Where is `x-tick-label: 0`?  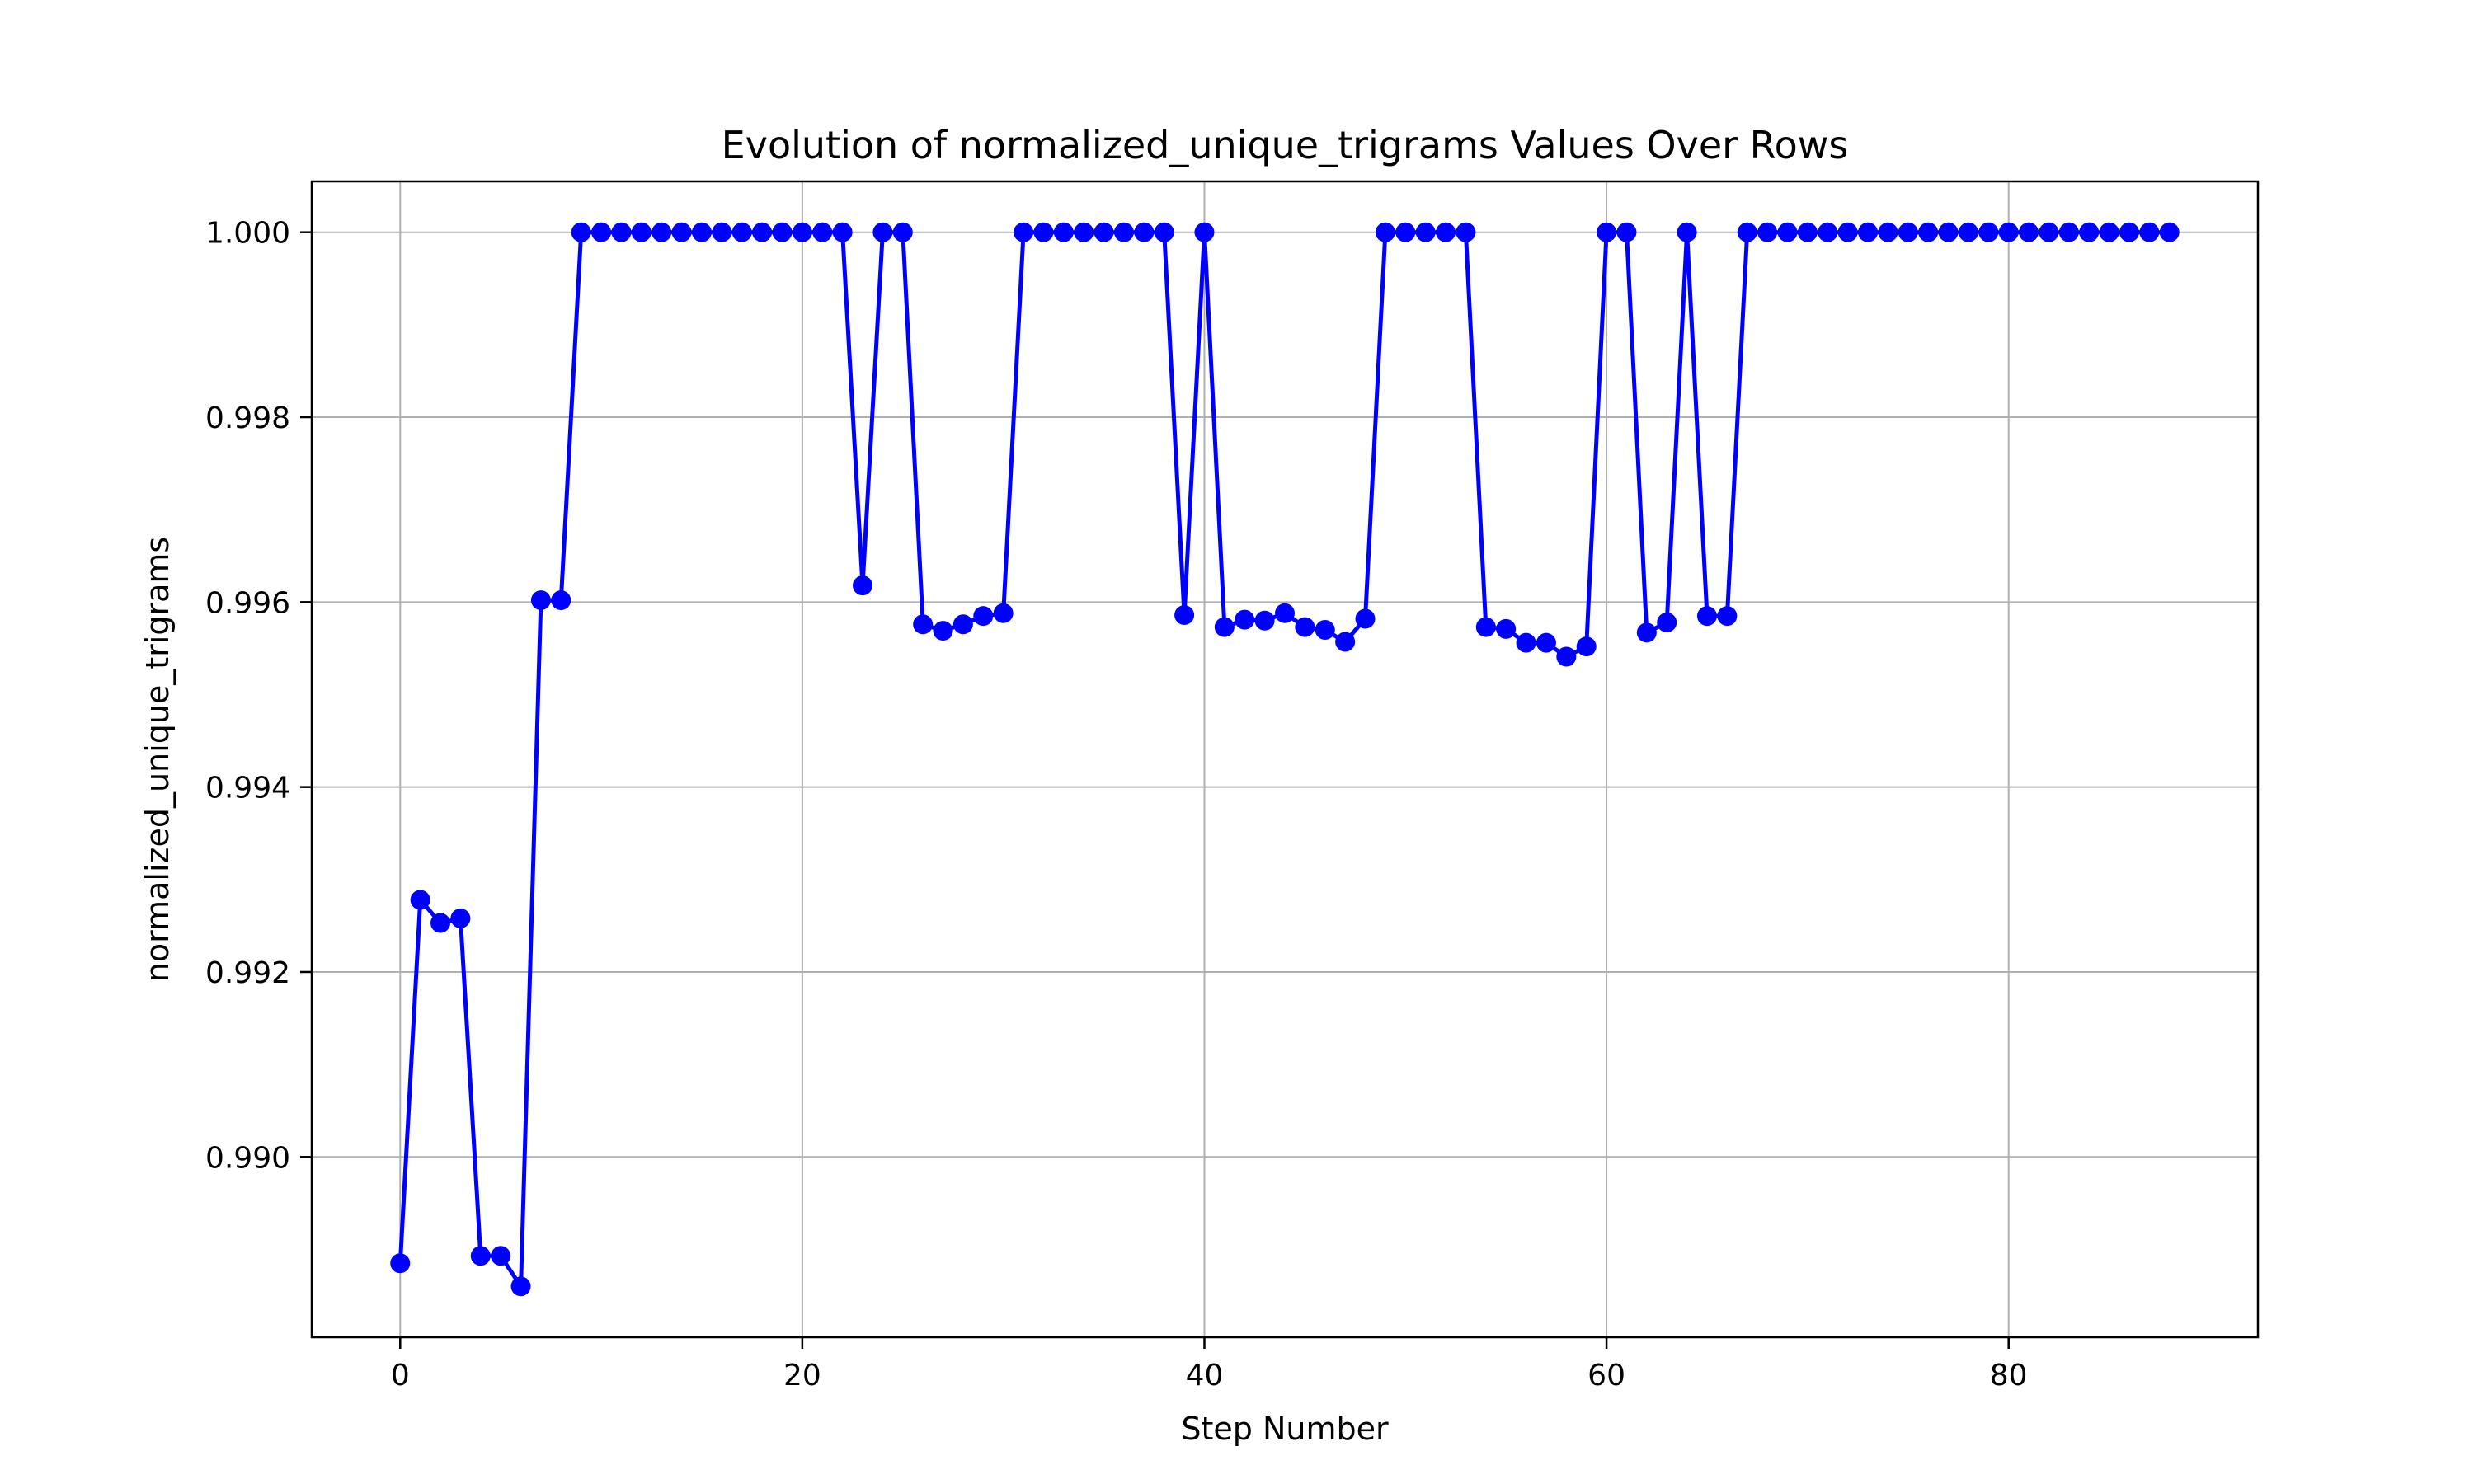
x-tick-label: 0 is located at coordinates (400, 1375).